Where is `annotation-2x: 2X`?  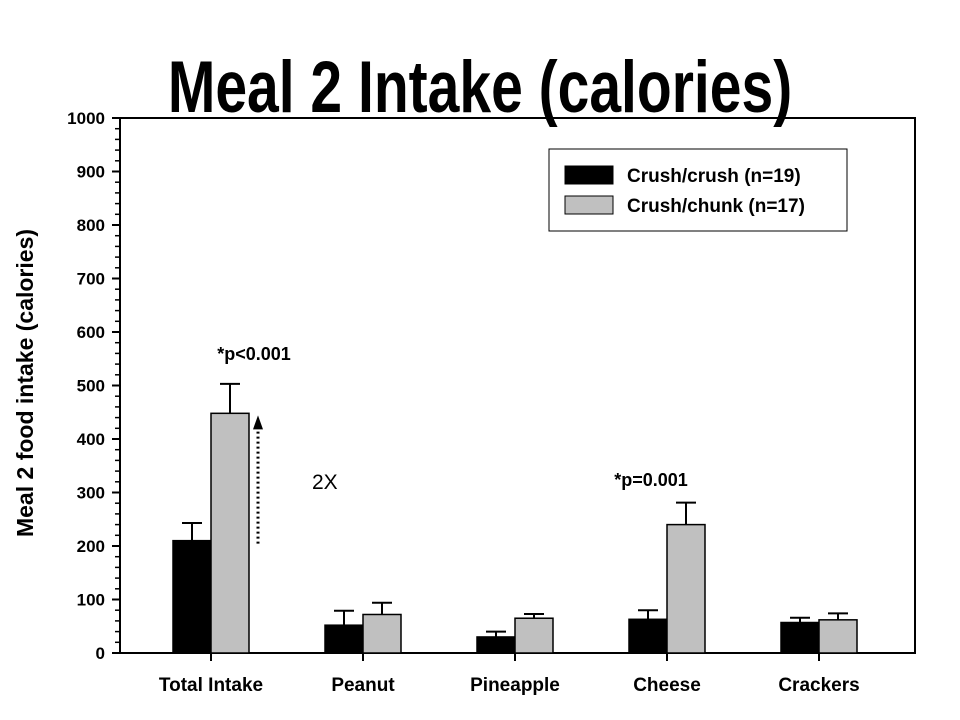
annotation-2x: 2X is located at coordinates (325, 482).